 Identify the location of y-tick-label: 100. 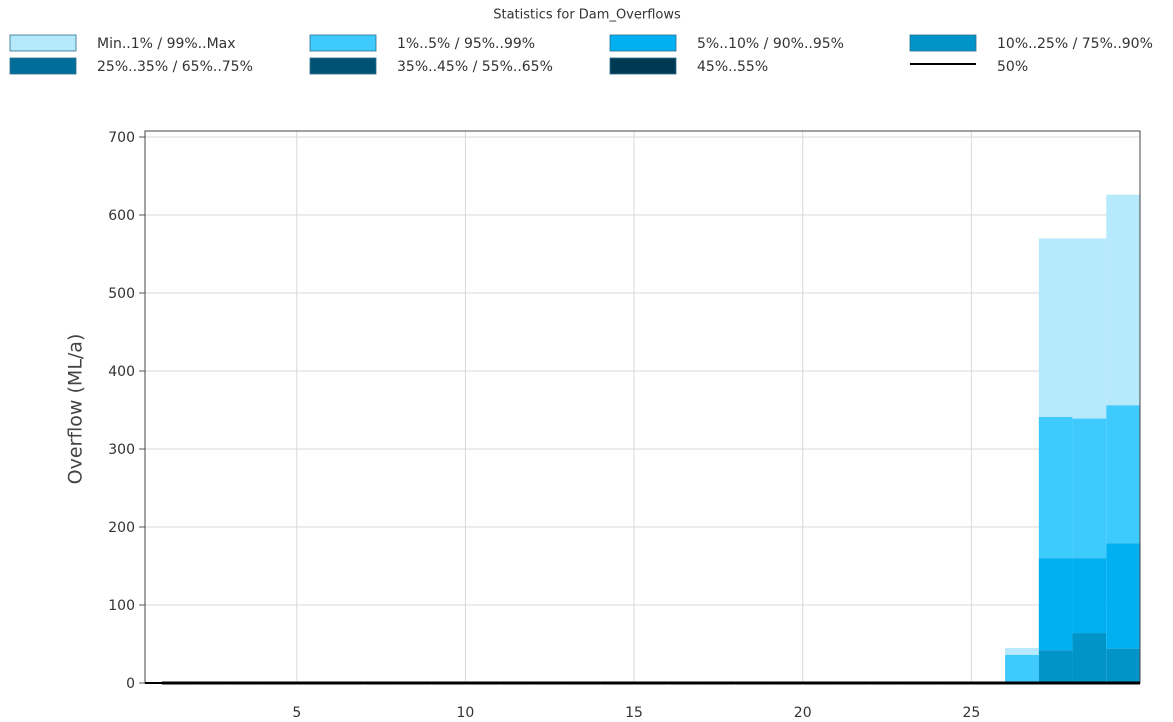
(121, 606).